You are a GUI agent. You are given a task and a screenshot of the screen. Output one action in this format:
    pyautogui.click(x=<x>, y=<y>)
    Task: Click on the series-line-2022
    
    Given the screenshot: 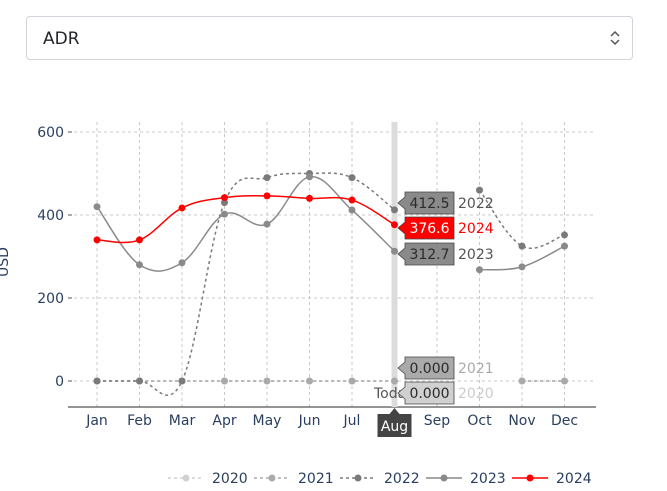 What is the action you would take?
    pyautogui.click(x=521, y=219)
    